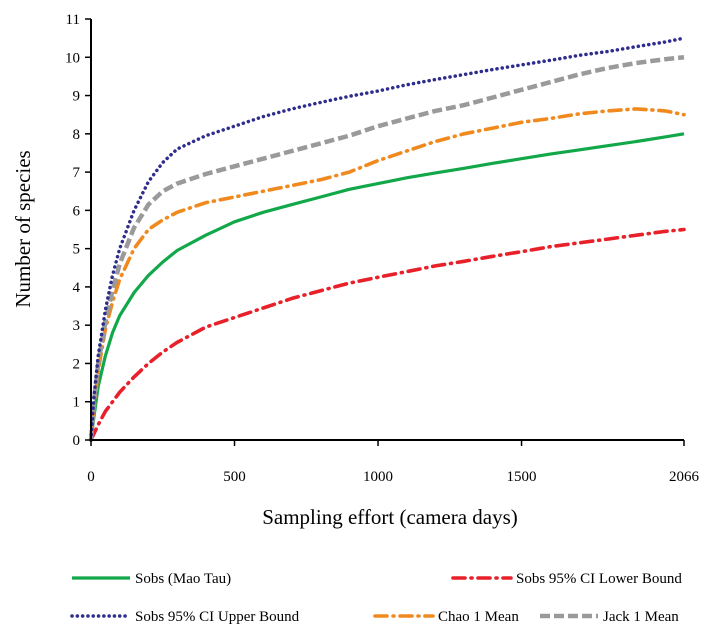 The image size is (713, 629). Describe the element at coordinates (77, 135) in the screenshot. I see `y-tick-label: 8` at that location.